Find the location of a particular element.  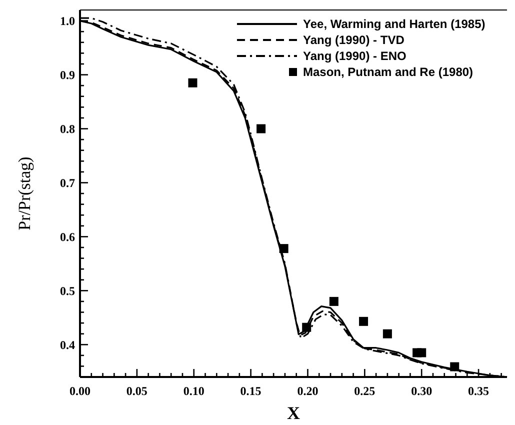

x-axis-title: X is located at coordinates (293, 413).